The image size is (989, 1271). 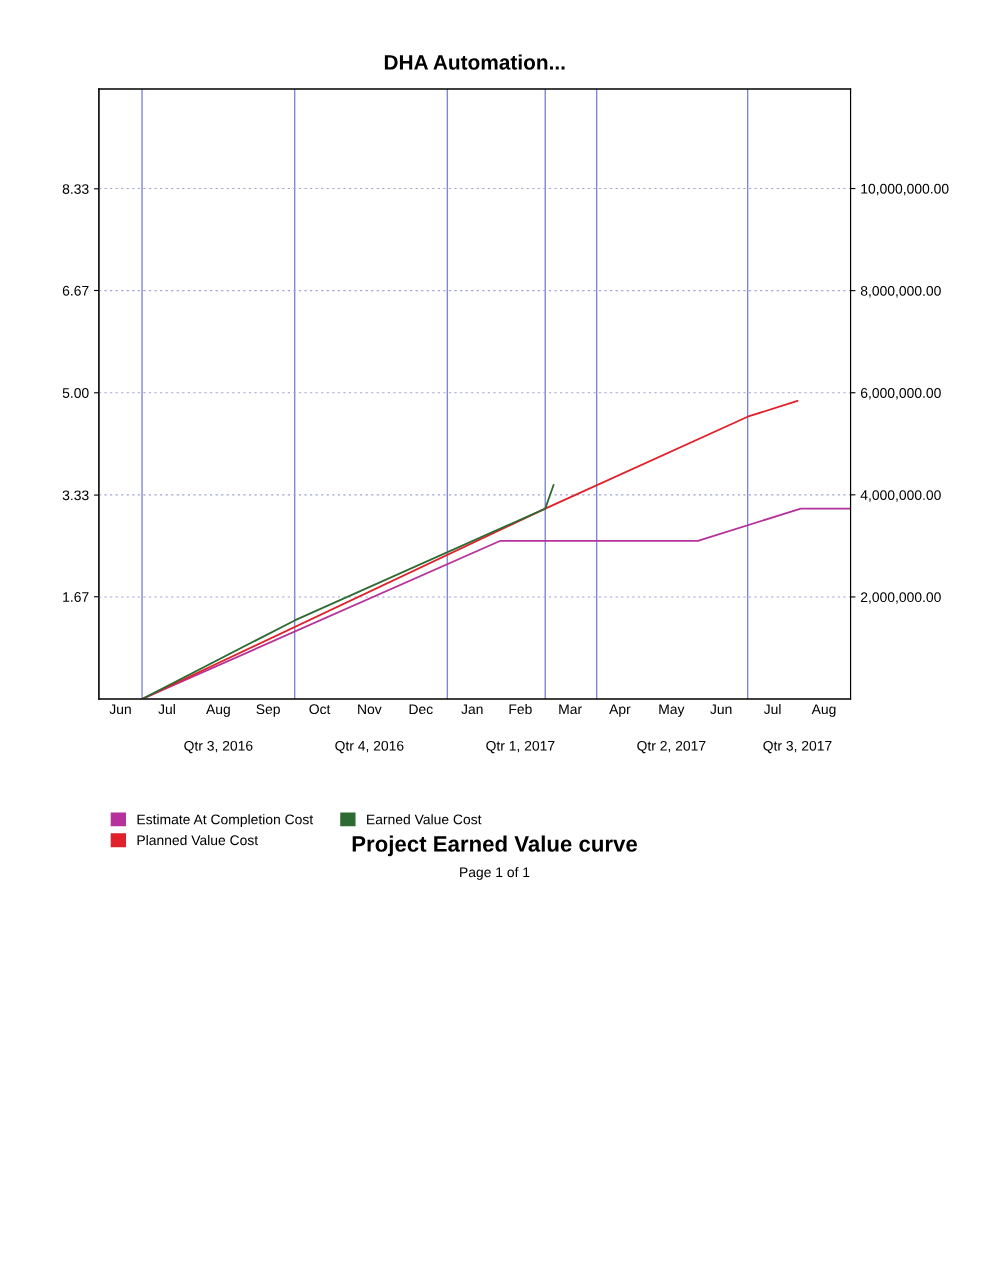 What do you see at coordinates (520, 709) in the screenshot?
I see `x-tick-label: Feb` at bounding box center [520, 709].